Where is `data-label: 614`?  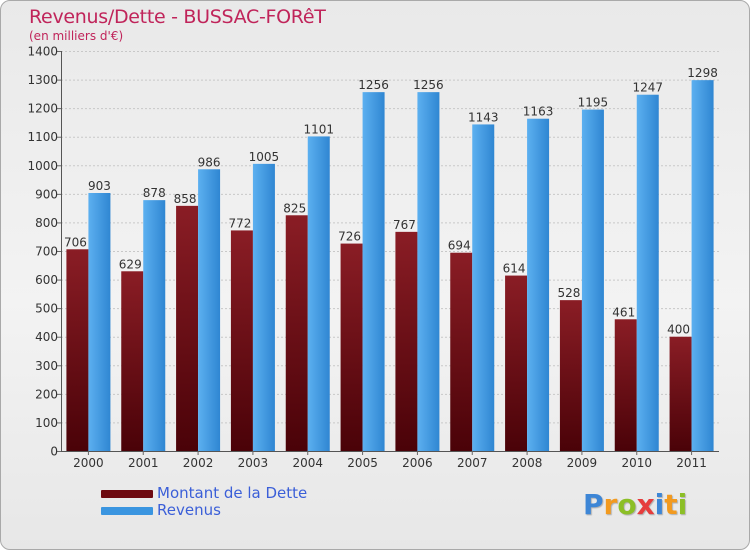 data-label: 614 is located at coordinates (514, 269).